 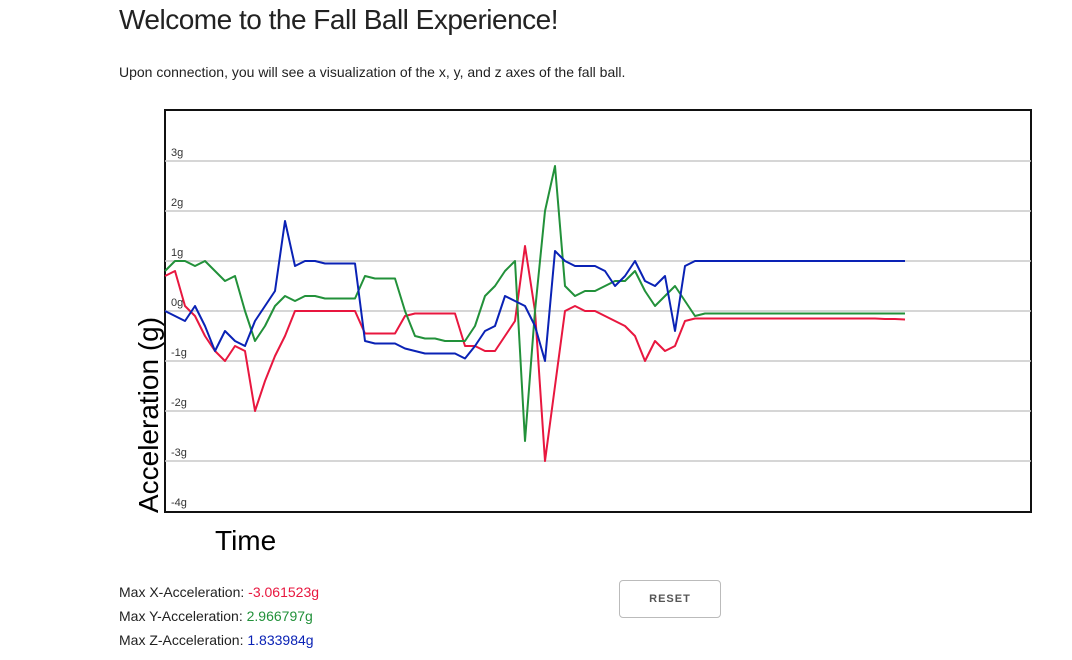 What do you see at coordinates (182, 592) in the screenshot?
I see `stat-label: Max X-Acceleration:` at bounding box center [182, 592].